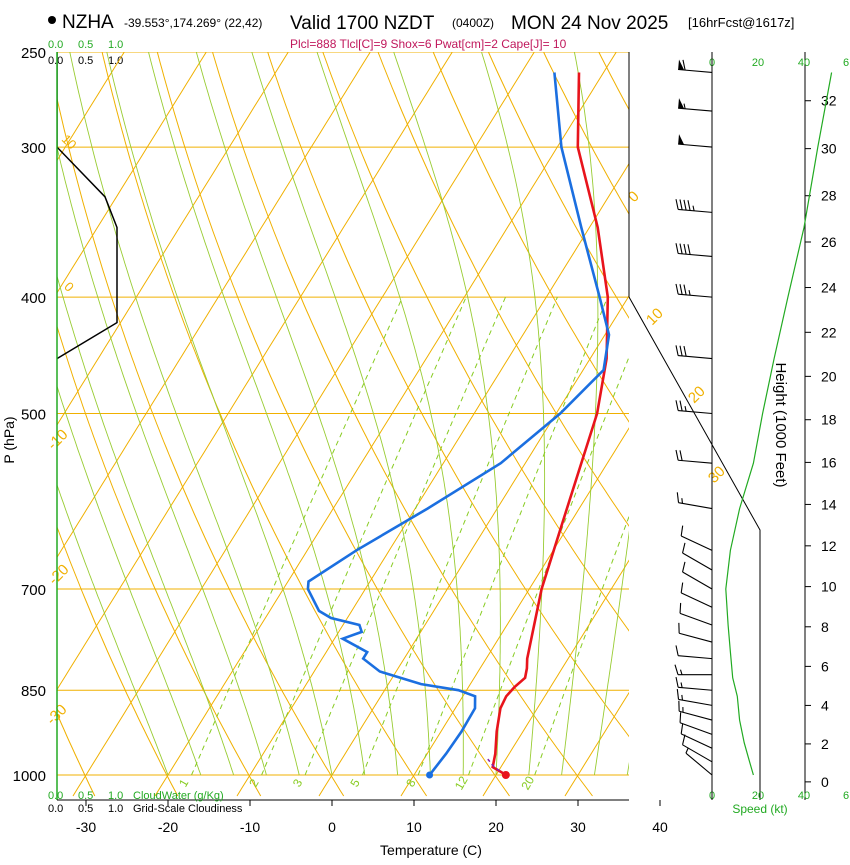  Describe the element at coordinates (429, 775) in the screenshot. I see `dewpoint-surface-marker` at that location.